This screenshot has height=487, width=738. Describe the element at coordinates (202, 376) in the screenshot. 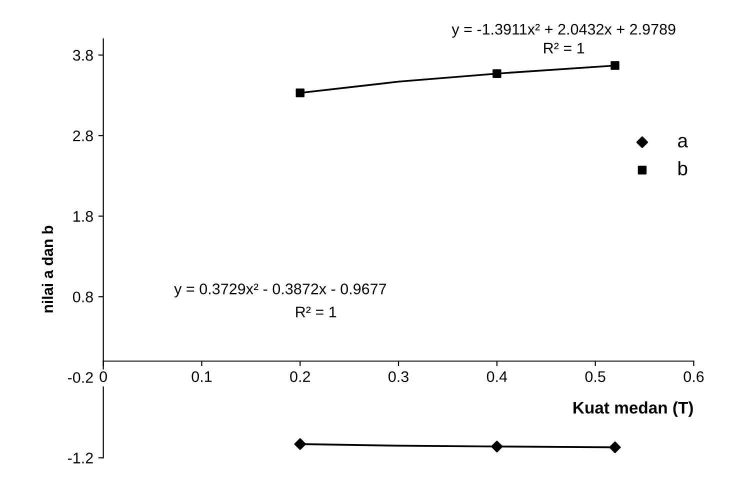

I see `x-tick-label: 0.1` at that location.